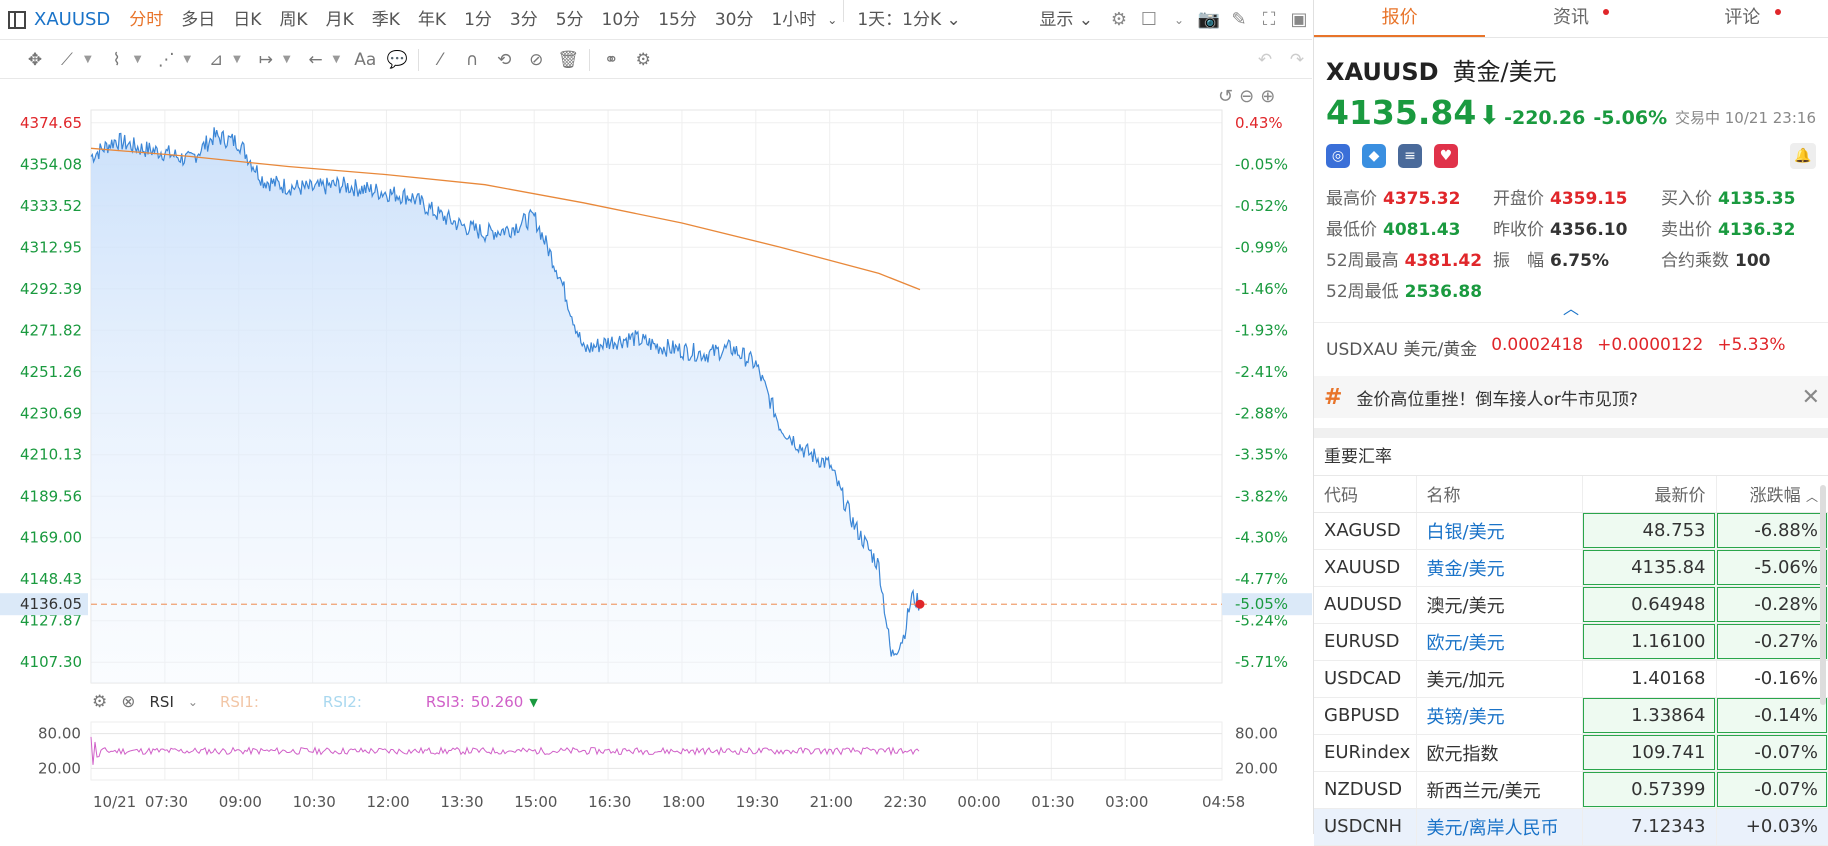  I want to click on table-row: USDCNH 美元/离岸人民币 7.12343 +0.03%, so click(1571, 827).